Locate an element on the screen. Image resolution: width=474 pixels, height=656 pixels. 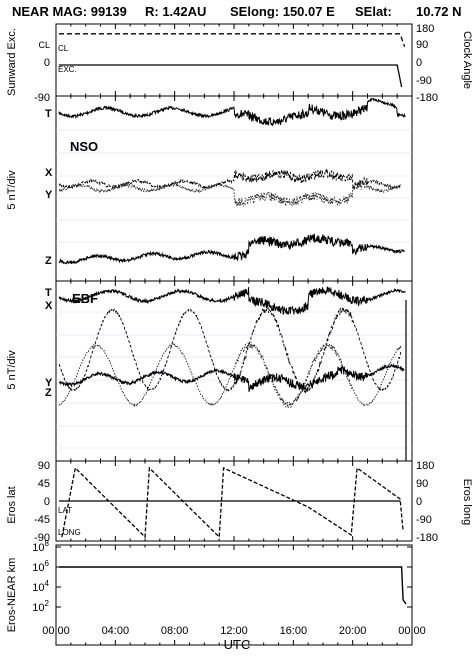
distance-tick-label: 10⁸ is located at coordinates (40, 546).